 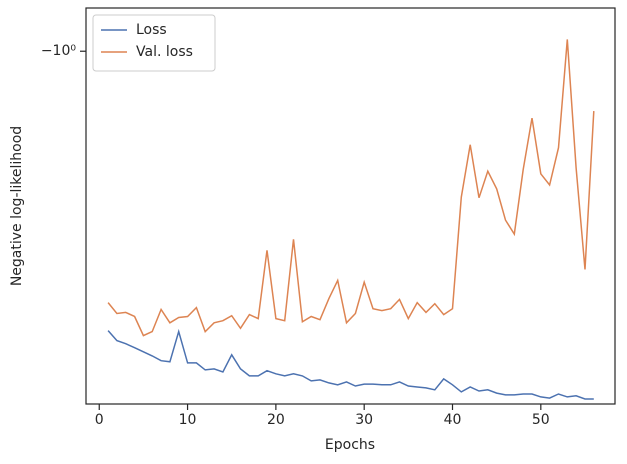 I want to click on legend-frame, so click(x=154, y=43).